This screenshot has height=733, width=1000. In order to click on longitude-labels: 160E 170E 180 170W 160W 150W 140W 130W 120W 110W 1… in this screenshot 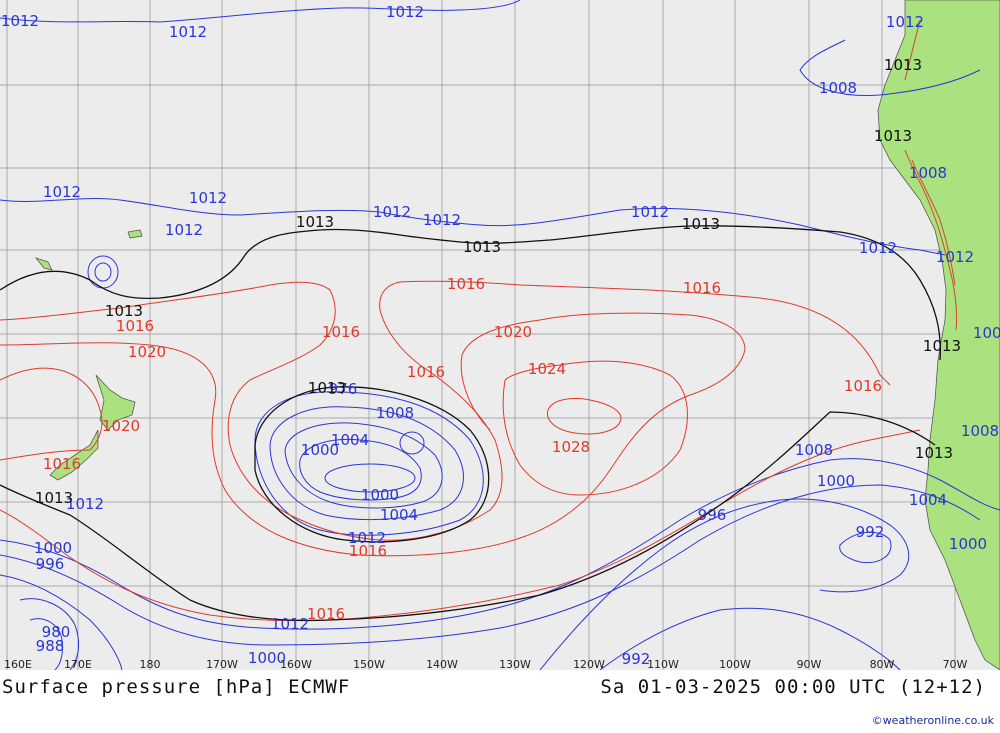, I will do `click(486, 664)`.